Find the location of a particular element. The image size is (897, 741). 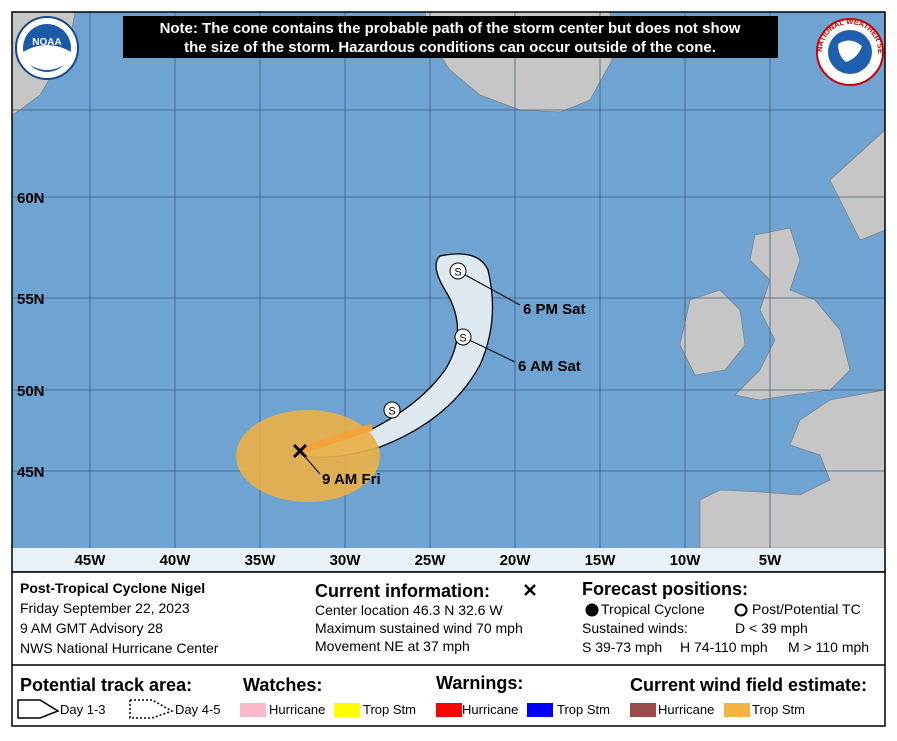

lat-label: 60N is located at coordinates (31, 198).